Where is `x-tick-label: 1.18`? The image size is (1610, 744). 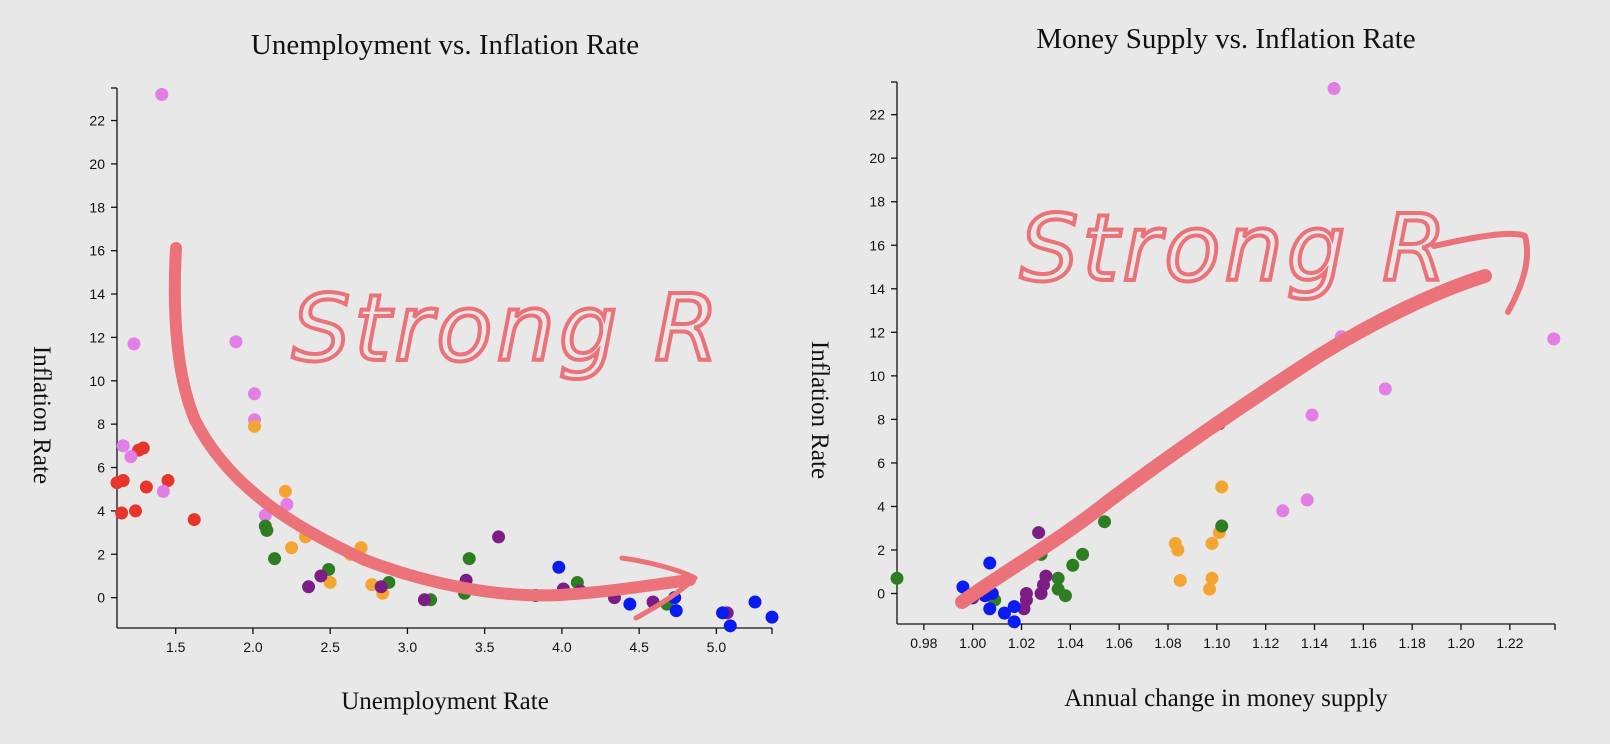
x-tick-label: 1.18 is located at coordinates (1412, 643).